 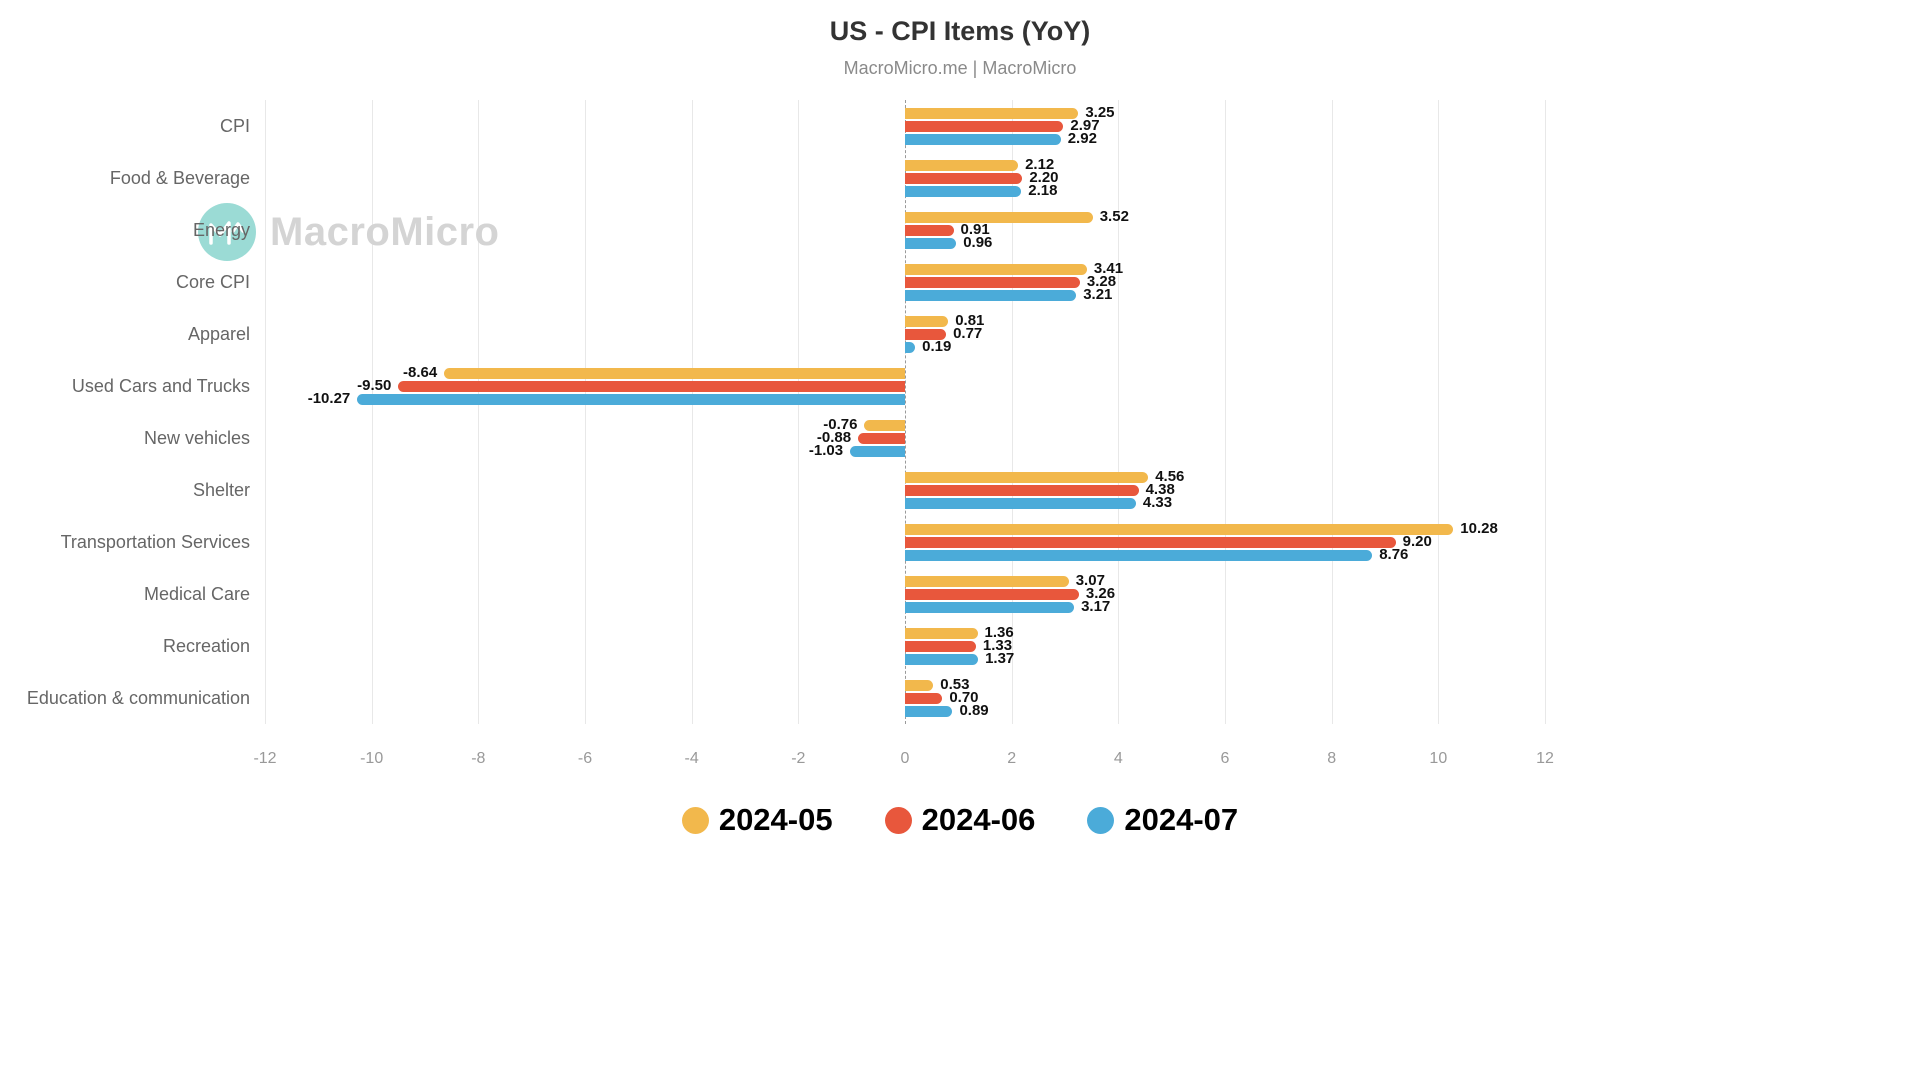 What do you see at coordinates (955, 684) in the screenshot?
I see `value-label-education-communication-2024-05: 0.53` at bounding box center [955, 684].